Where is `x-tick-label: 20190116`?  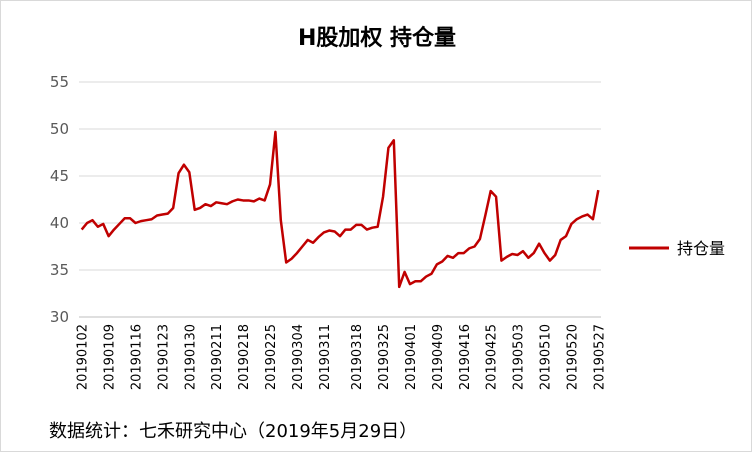
x-tick-label: 20190116 is located at coordinates (137, 357).